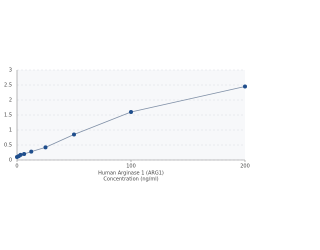  What do you see at coordinates (131, 174) in the screenshot?
I see `x-axis-label: Human Arginase 1 (ARG1)` at bounding box center [131, 174].